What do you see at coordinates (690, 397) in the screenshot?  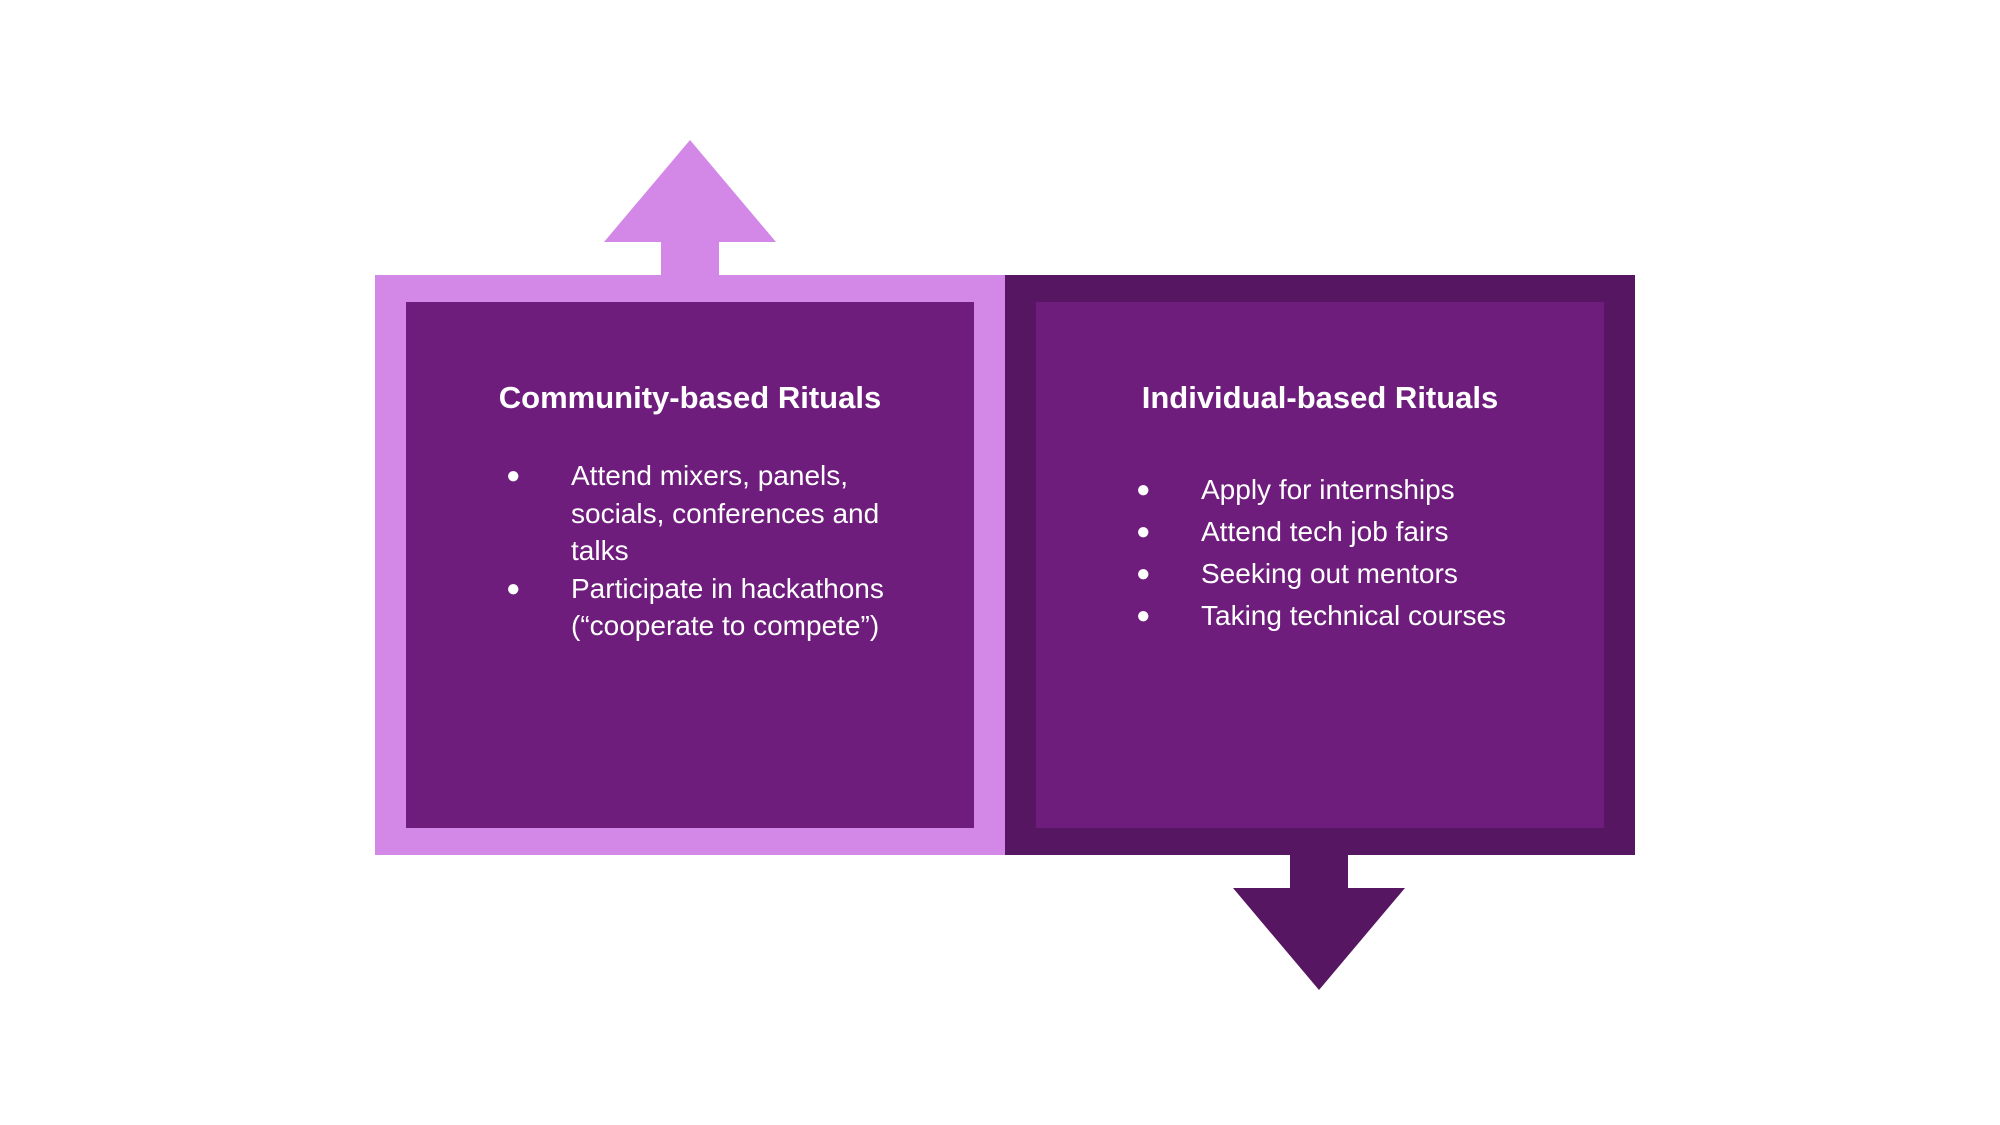 I see `community-rituals-title: Community-based Rituals` at bounding box center [690, 397].